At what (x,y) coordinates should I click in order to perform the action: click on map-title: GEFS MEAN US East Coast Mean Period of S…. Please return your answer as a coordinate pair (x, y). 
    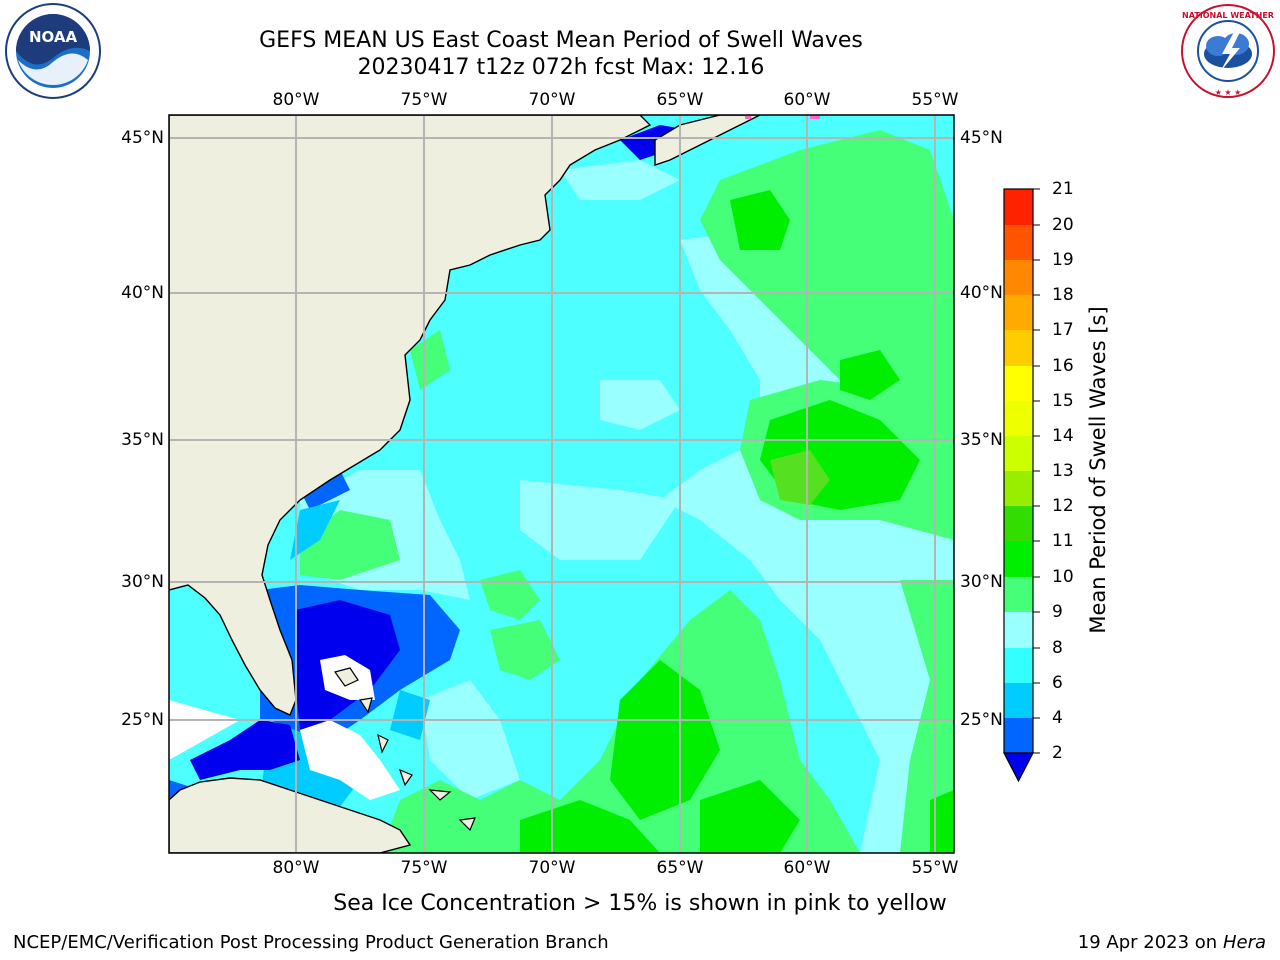
    Looking at the image, I should click on (561, 40).